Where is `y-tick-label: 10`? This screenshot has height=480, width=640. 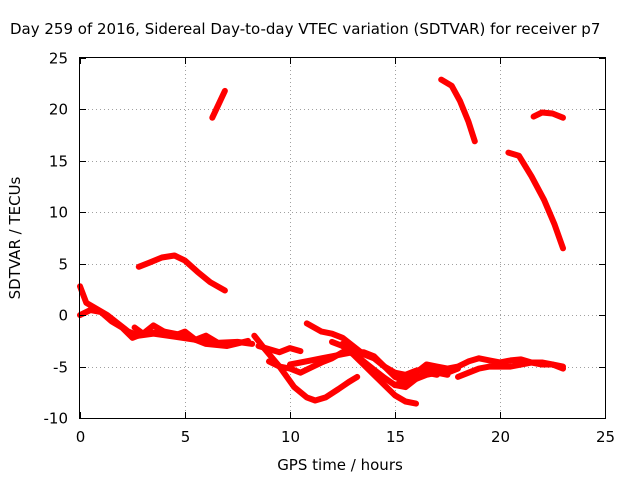
y-tick-label: 10 is located at coordinates (58, 213).